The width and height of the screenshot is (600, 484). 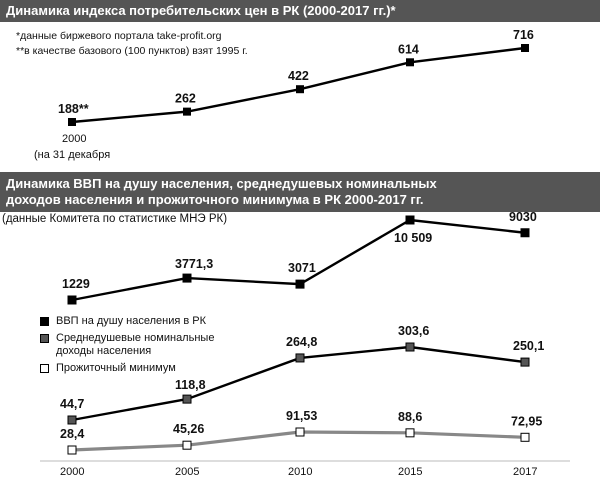 I want to click on income-point-2017, so click(x=525, y=362).